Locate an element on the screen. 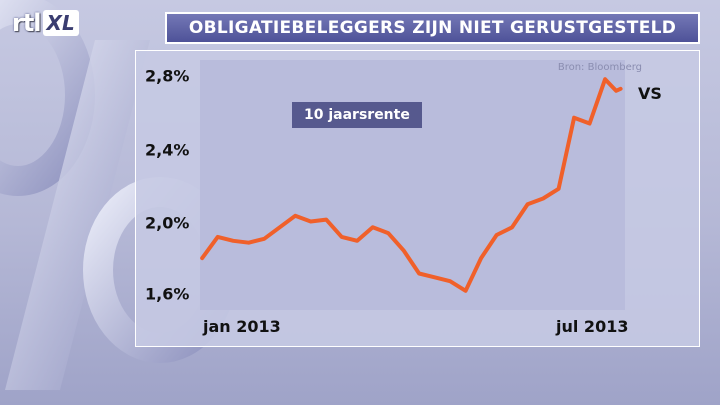  y-tick-label: 1,6% is located at coordinates (167, 294).